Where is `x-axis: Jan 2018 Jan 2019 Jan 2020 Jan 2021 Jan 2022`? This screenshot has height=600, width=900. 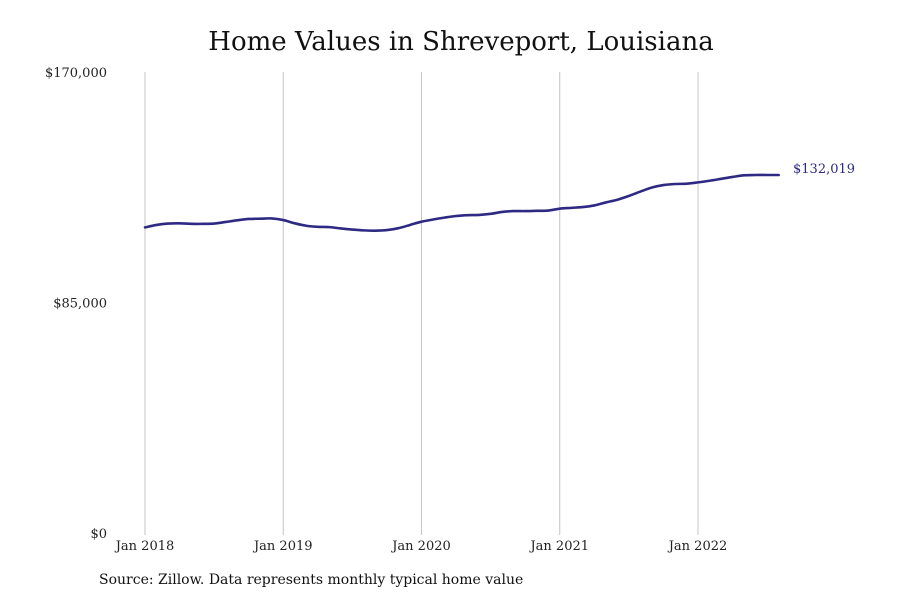 x-axis: Jan 2018 Jan 2019 Jan 2020 Jan 2021 Jan 2022 is located at coordinates (421, 546).